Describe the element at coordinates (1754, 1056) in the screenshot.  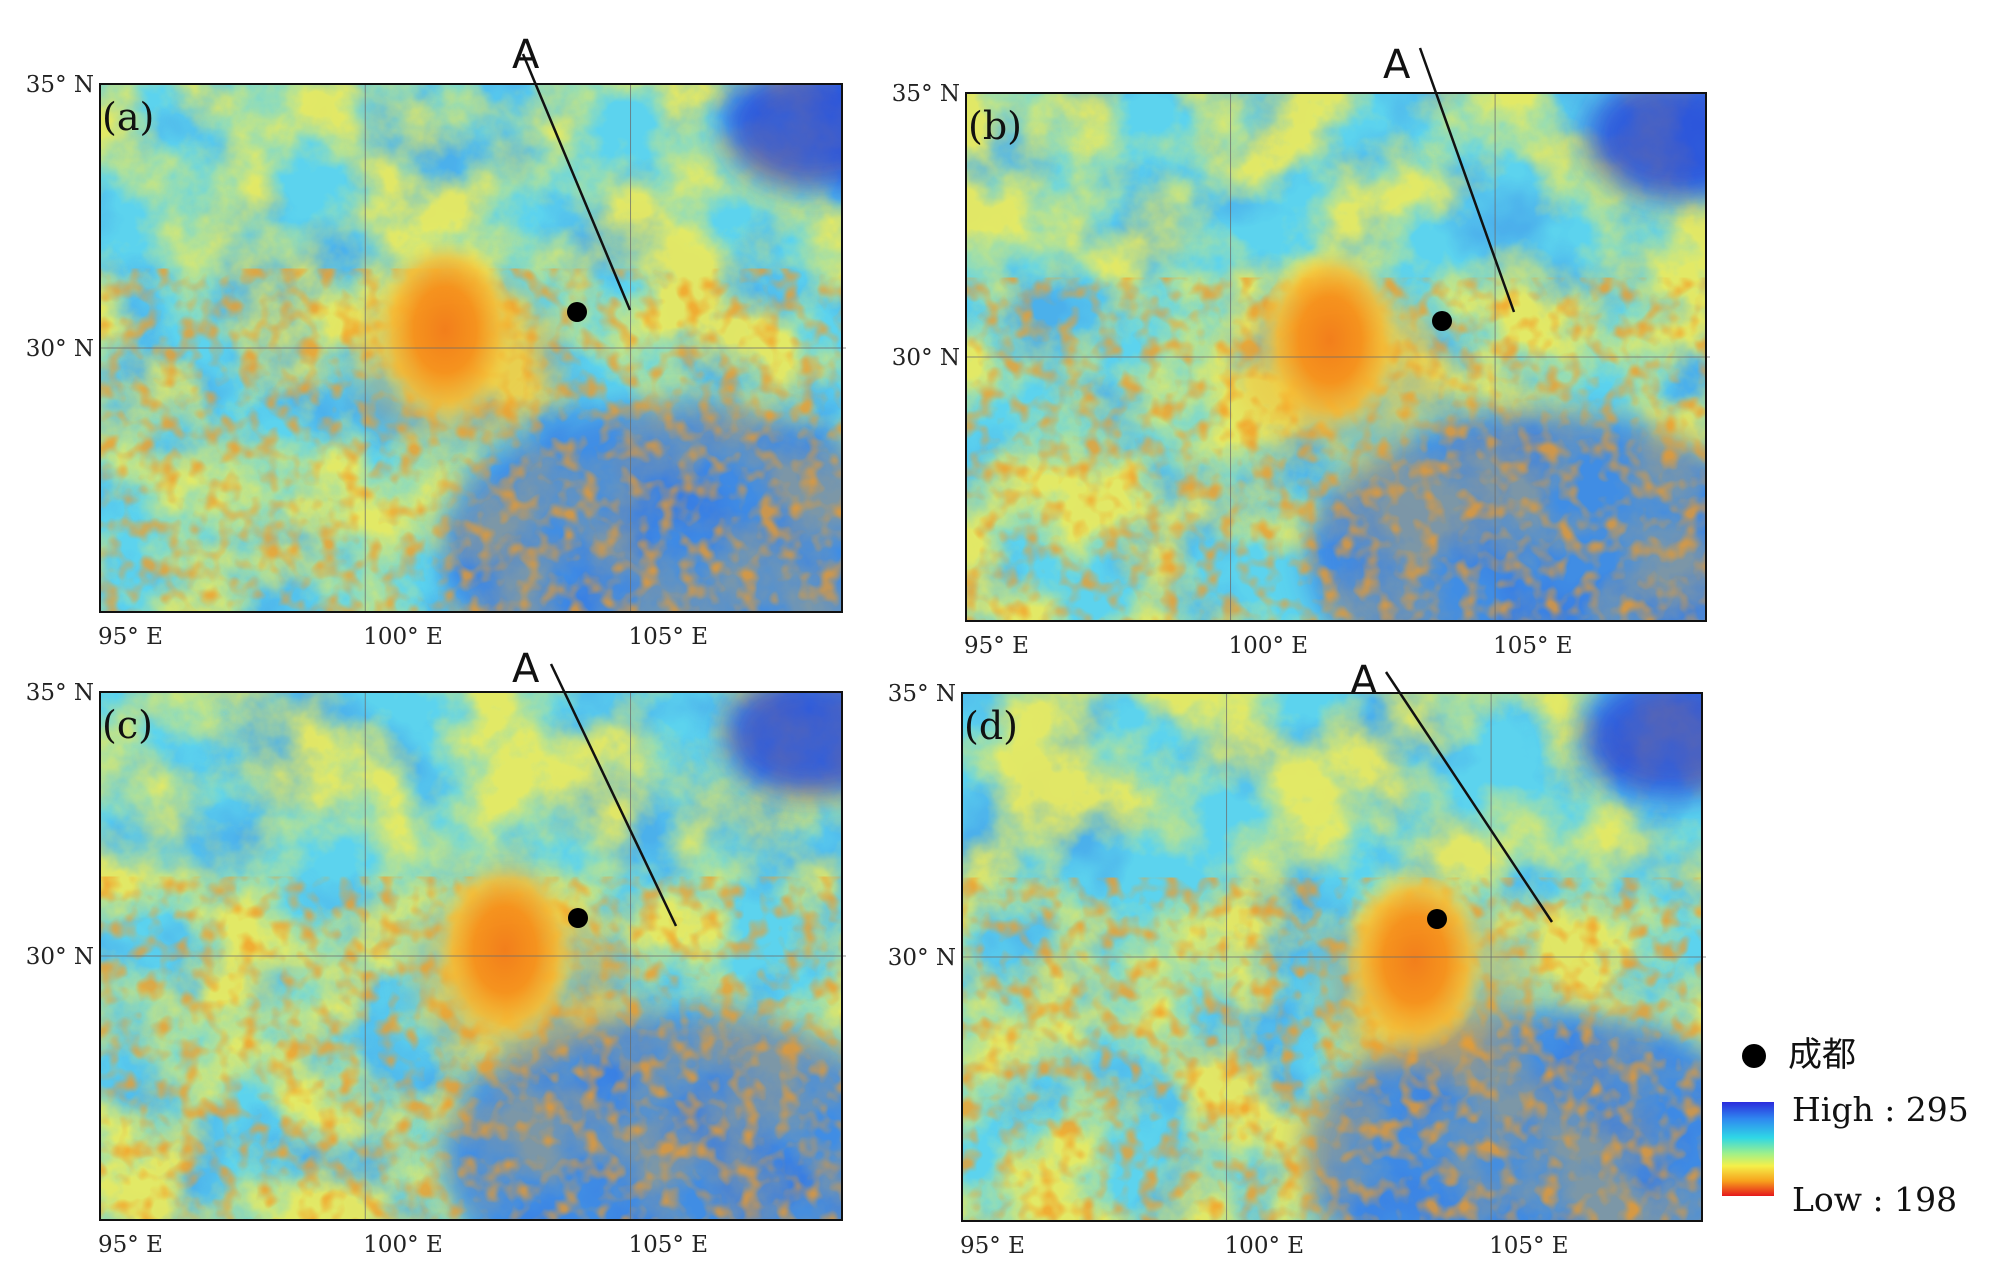
I see `city-marker-icon` at that location.